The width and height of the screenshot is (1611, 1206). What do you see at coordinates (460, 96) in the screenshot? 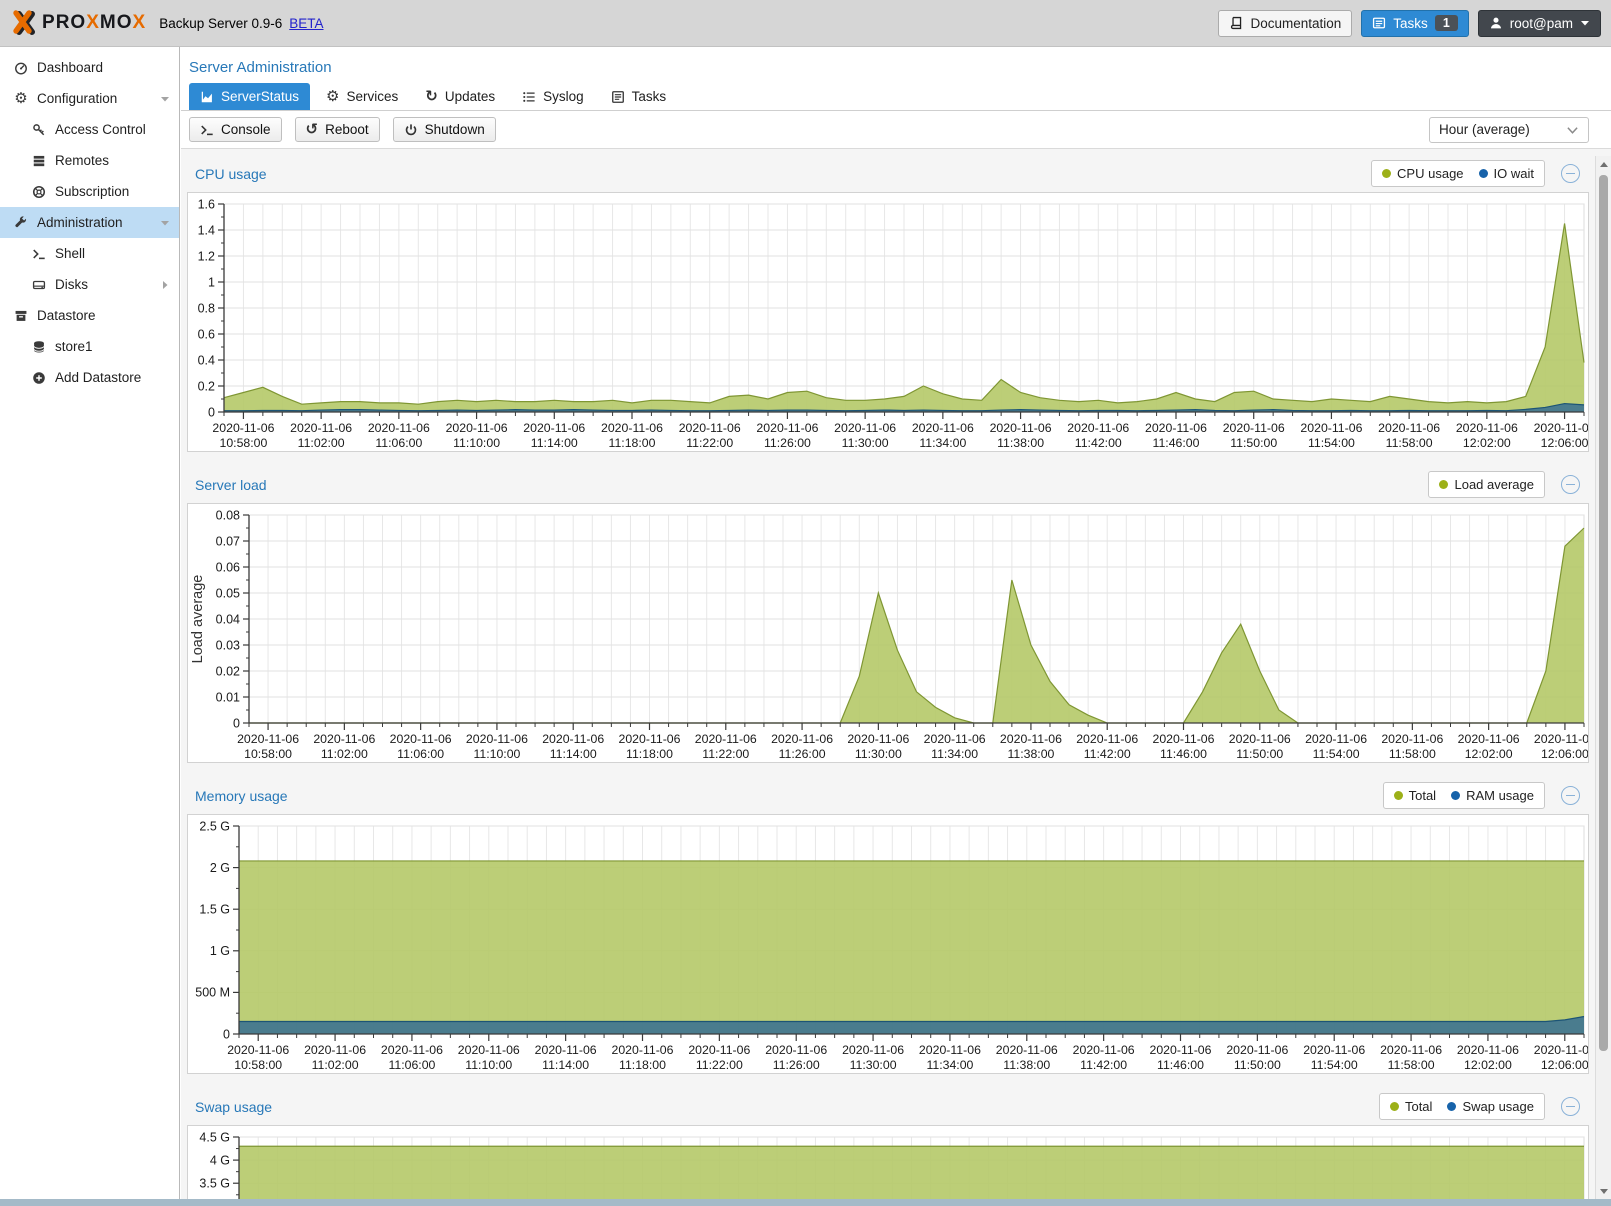
I see `tab-updates: ↻ Updates` at bounding box center [460, 96].